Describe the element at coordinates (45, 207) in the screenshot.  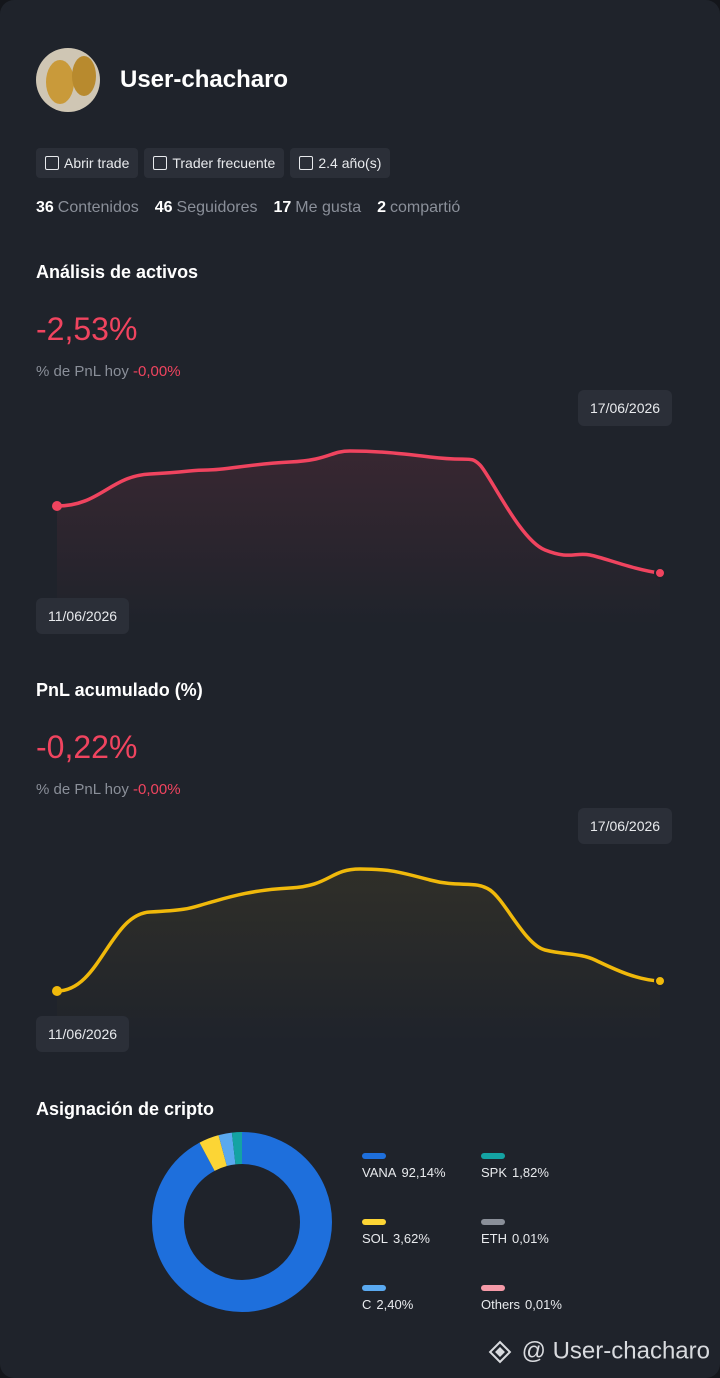
I see `stat-value: 36` at that location.